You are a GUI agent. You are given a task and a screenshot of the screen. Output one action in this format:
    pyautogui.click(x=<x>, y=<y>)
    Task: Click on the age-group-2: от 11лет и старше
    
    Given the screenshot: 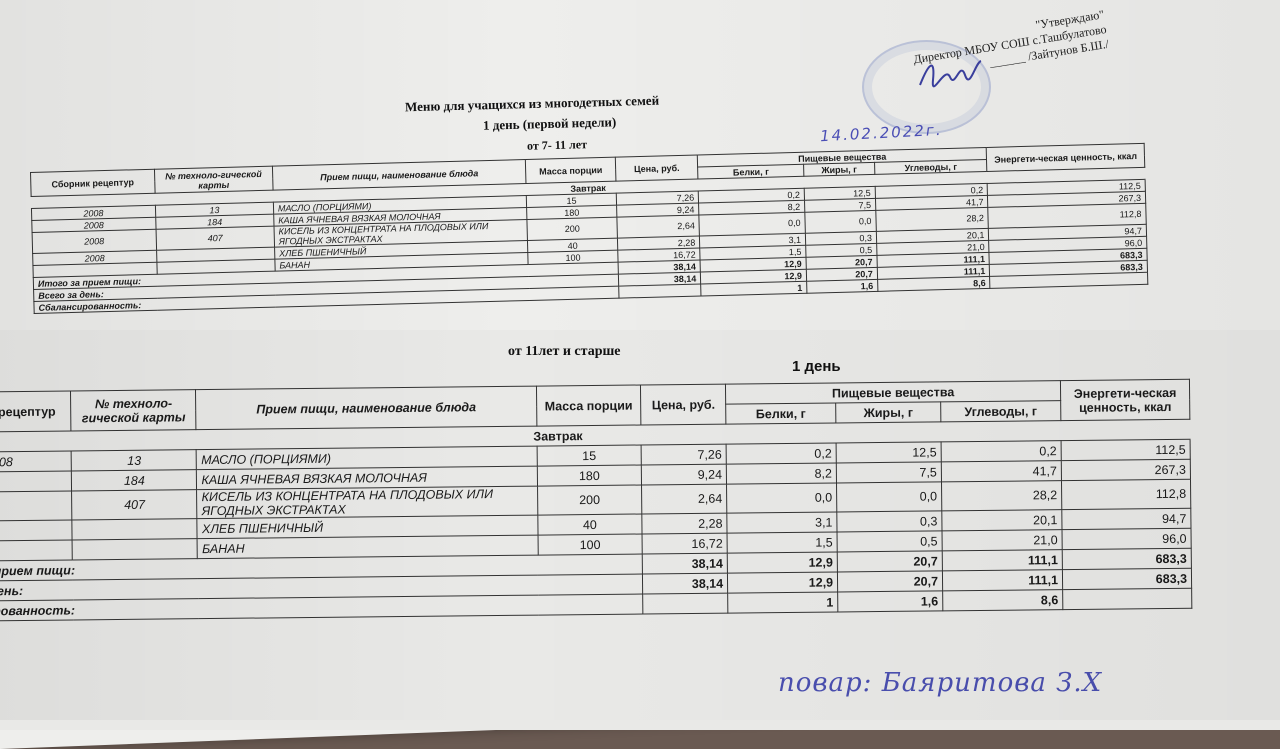 What is the action you would take?
    pyautogui.click(x=564, y=351)
    